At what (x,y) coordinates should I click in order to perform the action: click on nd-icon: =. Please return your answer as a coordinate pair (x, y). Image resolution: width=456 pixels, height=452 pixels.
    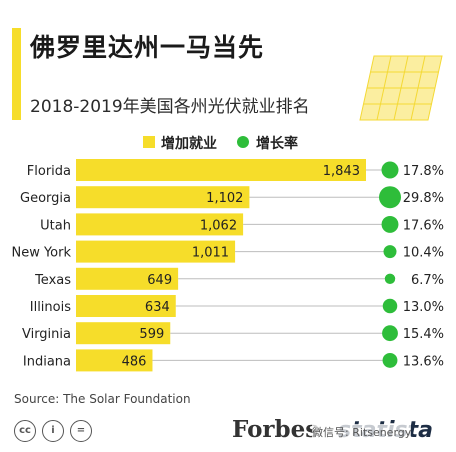
    Looking at the image, I should click on (81, 431).